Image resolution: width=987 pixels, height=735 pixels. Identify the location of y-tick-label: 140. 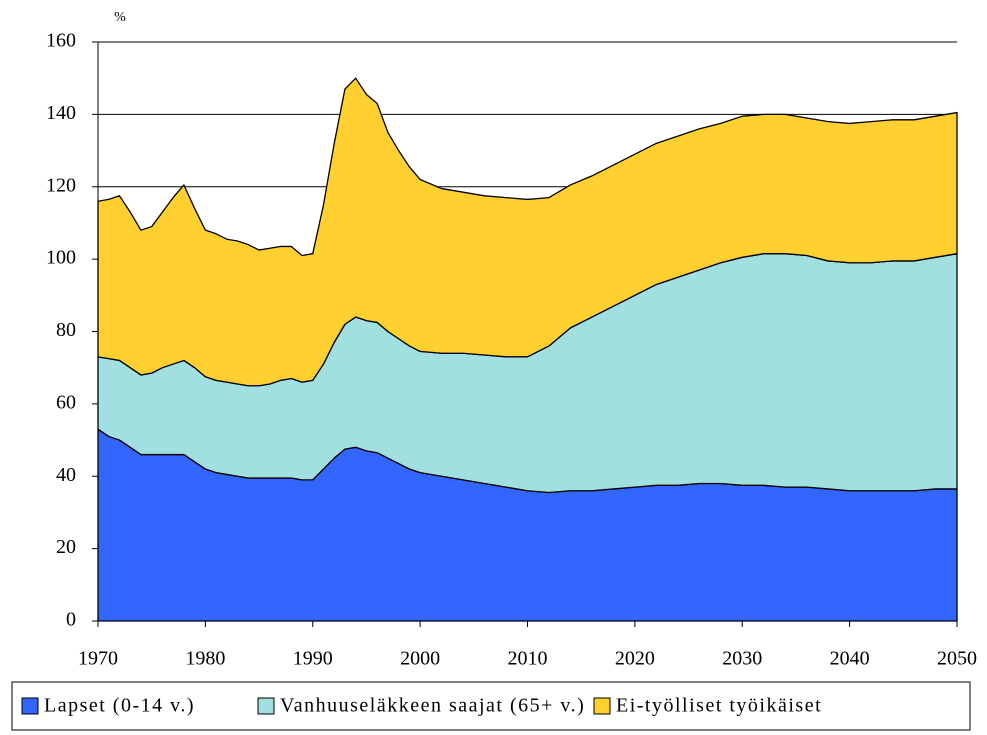
(61, 113).